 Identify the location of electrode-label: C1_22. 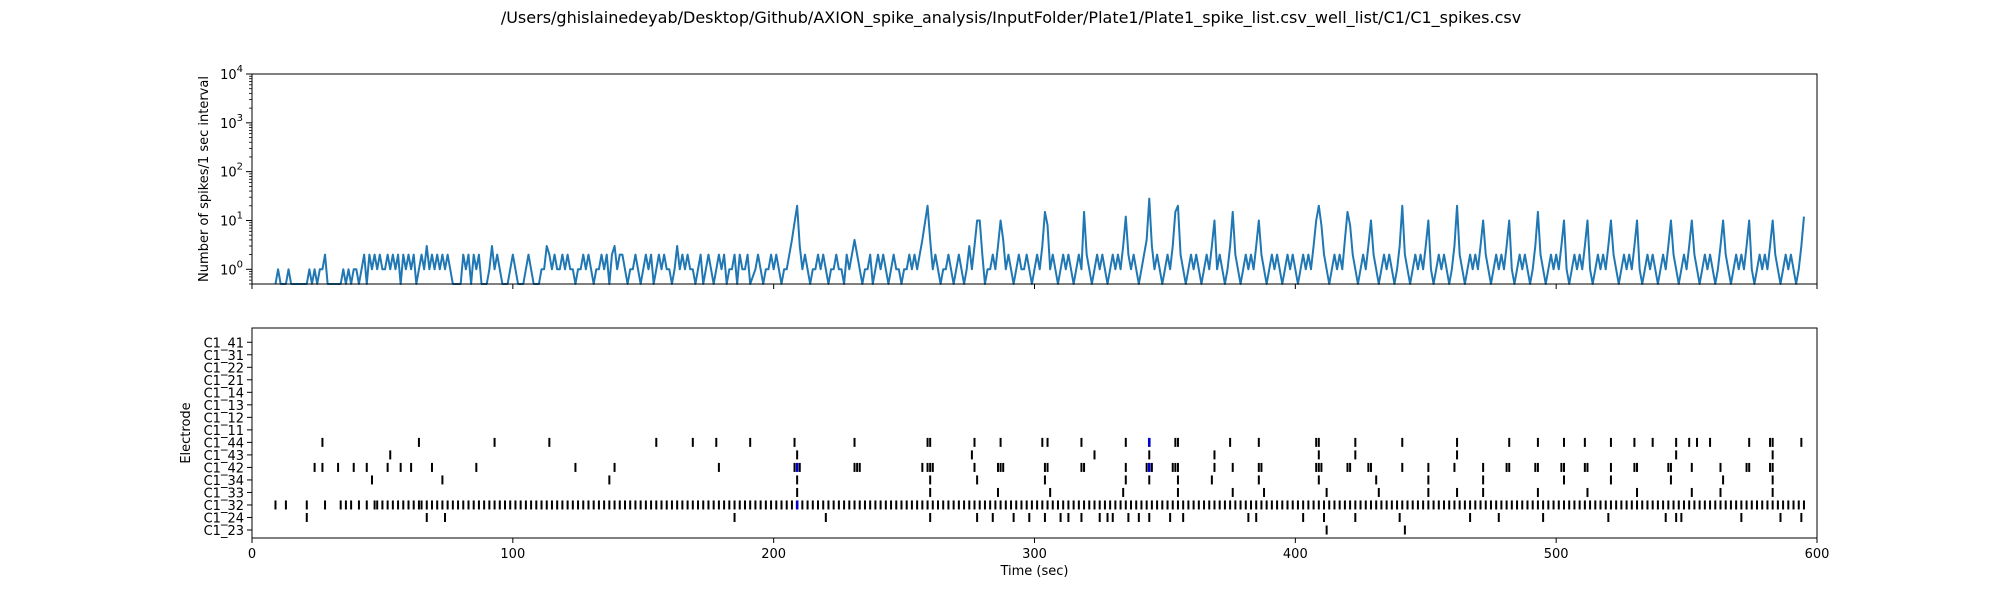
(224, 368).